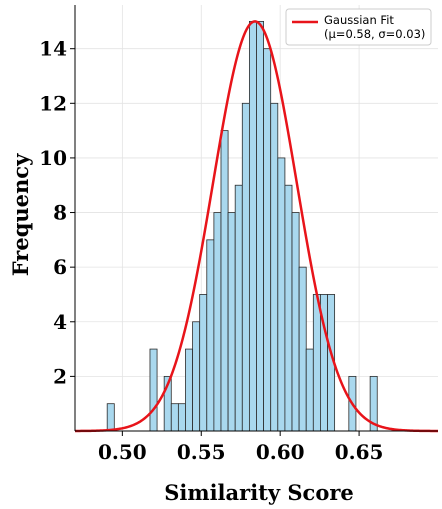  I want to click on legend-label-line1: Gaussian Fit, so click(359, 20).